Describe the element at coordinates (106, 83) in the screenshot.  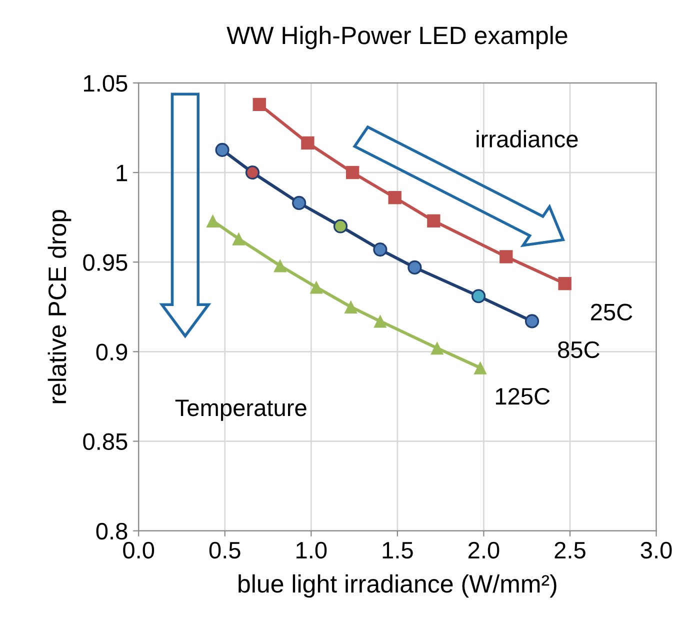
I see `y-tick-label: 1.05` at that location.